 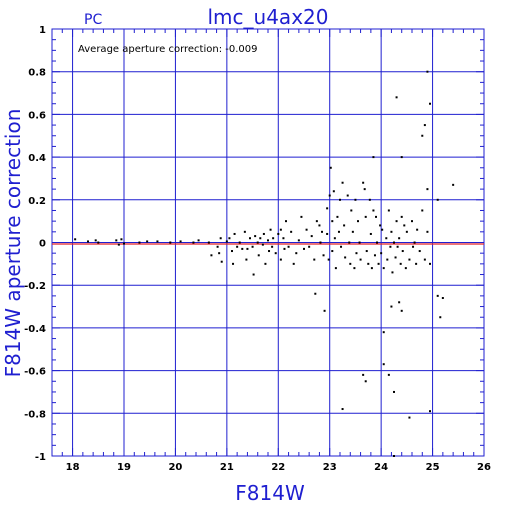 I want to click on corner-label: PC, so click(x=93, y=20).